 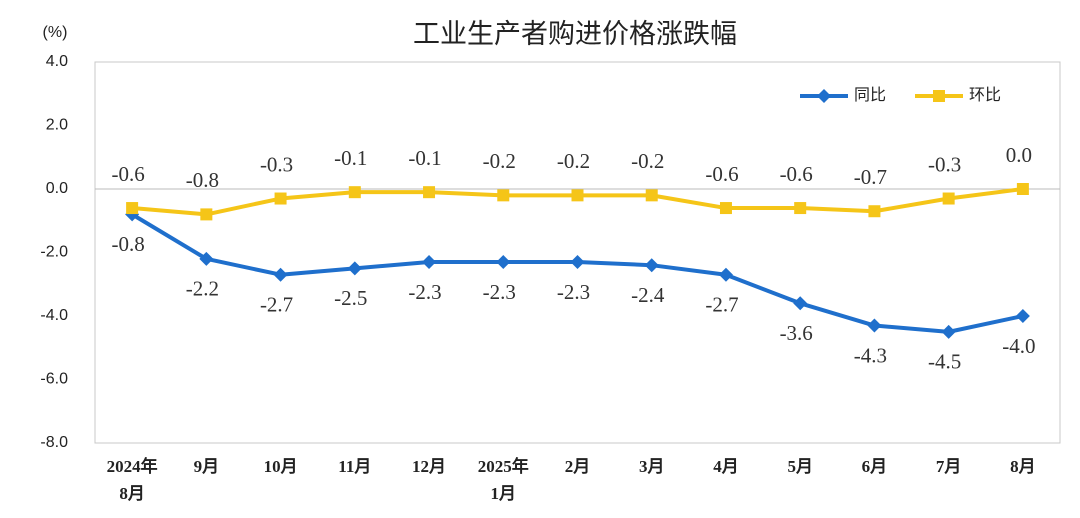 What do you see at coordinates (796, 333) in the screenshot?
I see `data-label: -3.6` at bounding box center [796, 333].